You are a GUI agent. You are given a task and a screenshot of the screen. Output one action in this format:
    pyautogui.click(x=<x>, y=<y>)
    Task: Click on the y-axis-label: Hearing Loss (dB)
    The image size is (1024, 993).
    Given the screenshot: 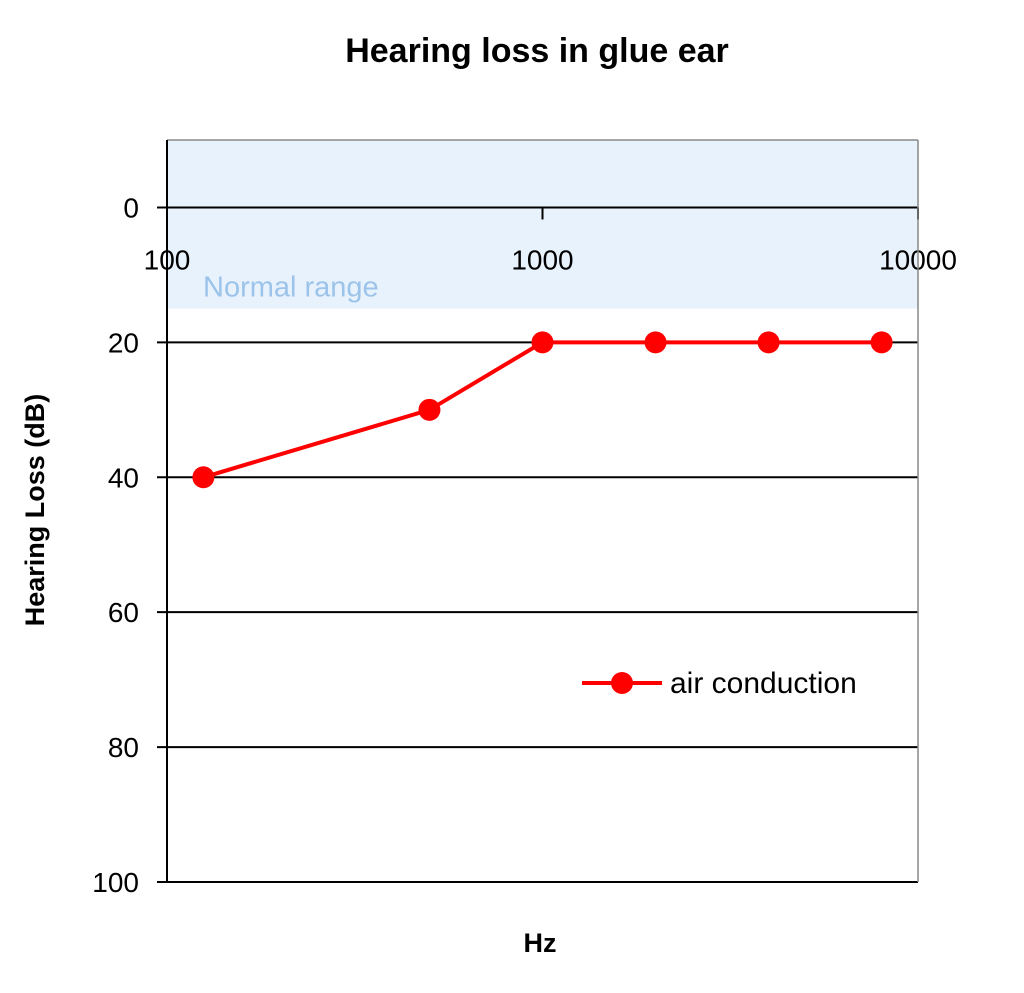 What is the action you would take?
    pyautogui.click(x=35, y=510)
    